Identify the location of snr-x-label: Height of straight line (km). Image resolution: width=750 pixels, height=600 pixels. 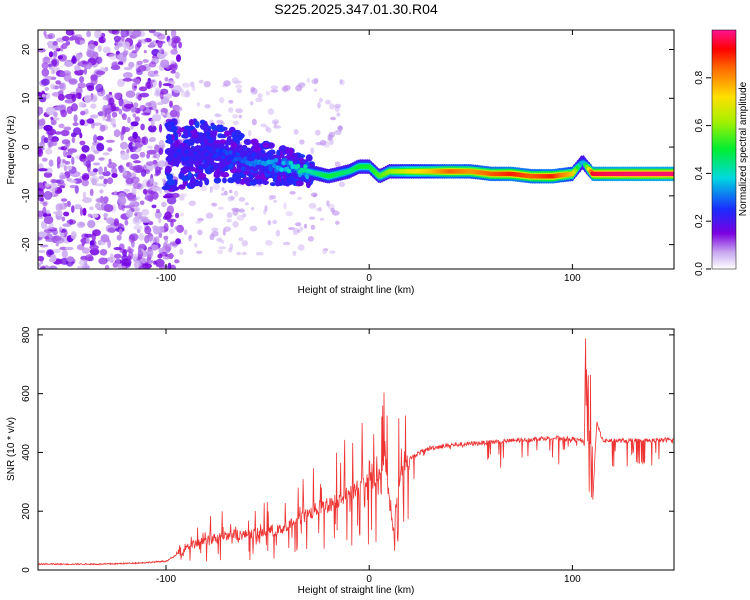
(356, 590).